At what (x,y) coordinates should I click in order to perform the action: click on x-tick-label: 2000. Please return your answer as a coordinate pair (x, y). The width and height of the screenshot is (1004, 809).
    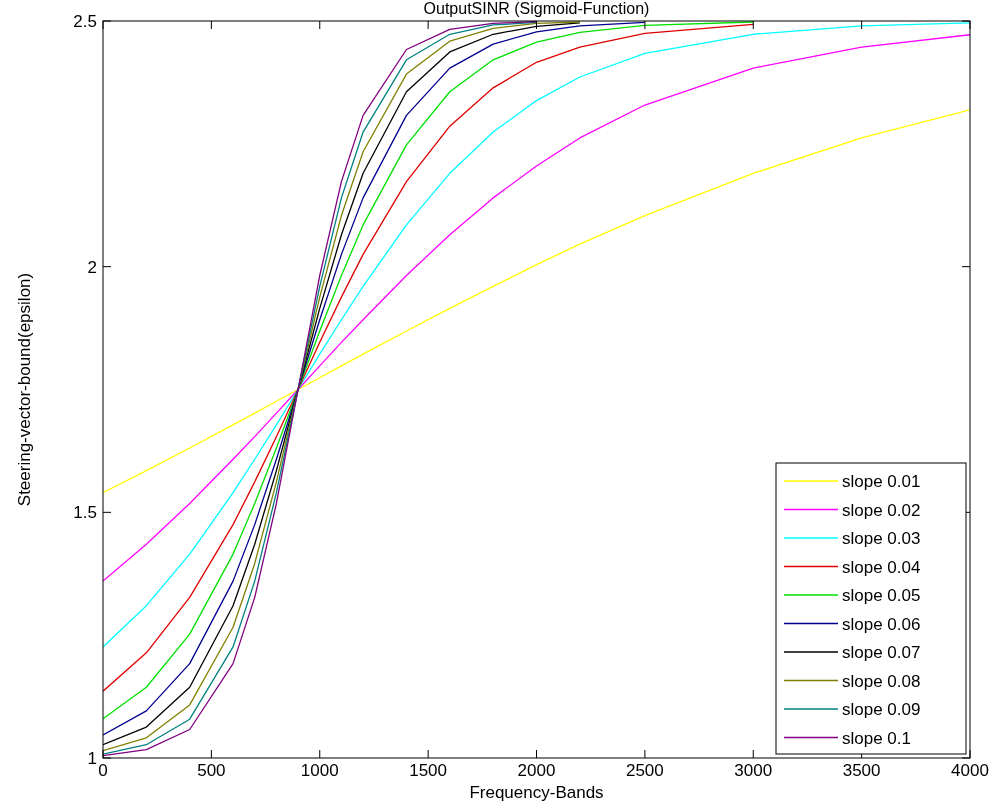
    Looking at the image, I should click on (536, 770).